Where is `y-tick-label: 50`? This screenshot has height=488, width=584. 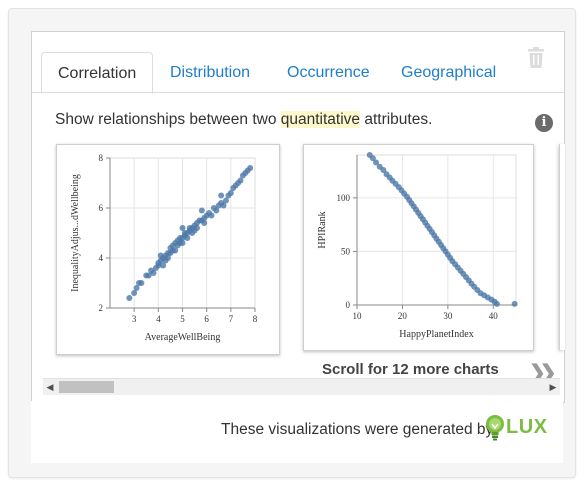 y-tick-label: 50 is located at coordinates (346, 251).